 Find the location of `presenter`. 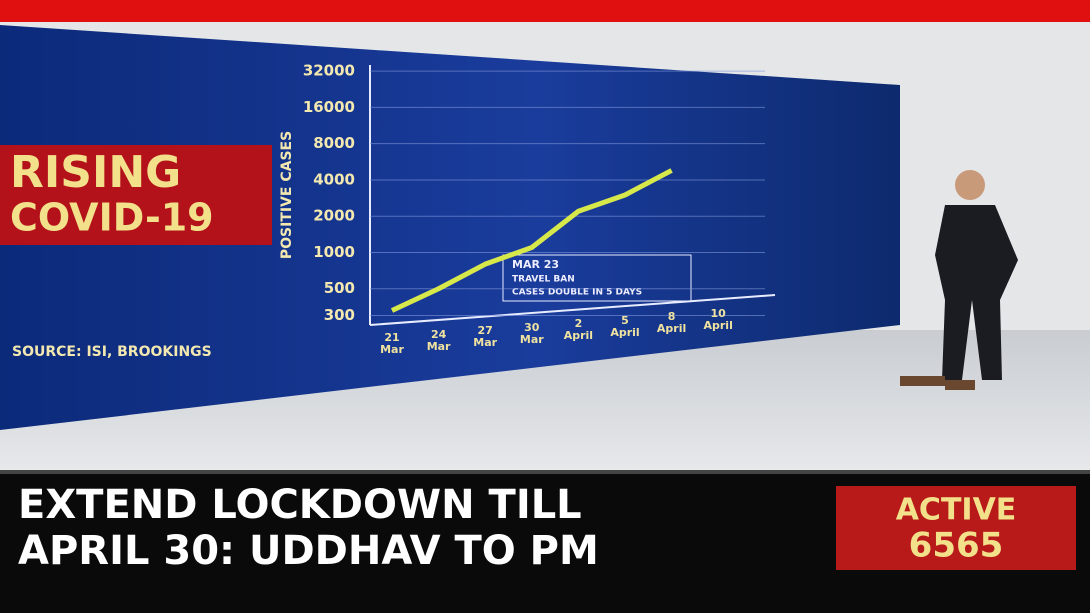

presenter is located at coordinates (959, 280).